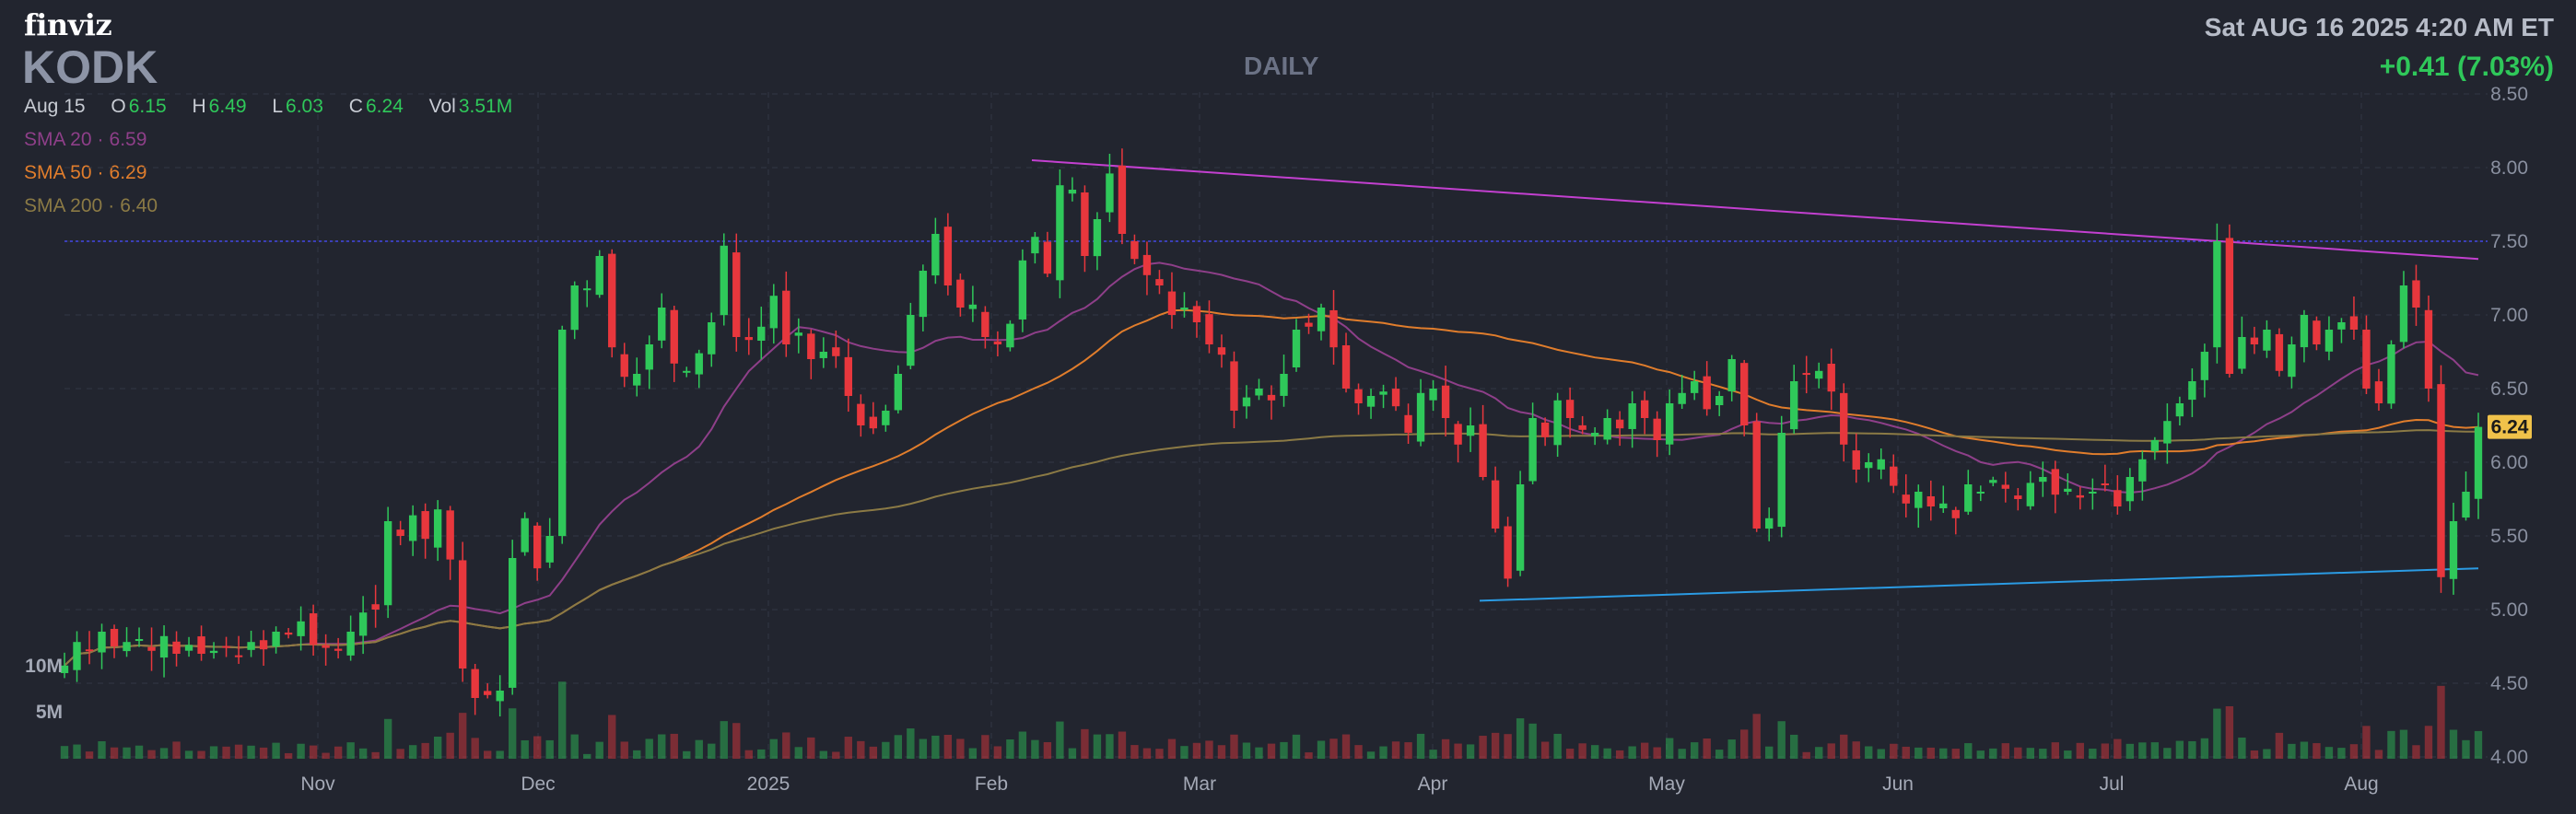 Image resolution: width=2576 pixels, height=814 pixels. I want to click on x-tick-label: Feb, so click(991, 784).